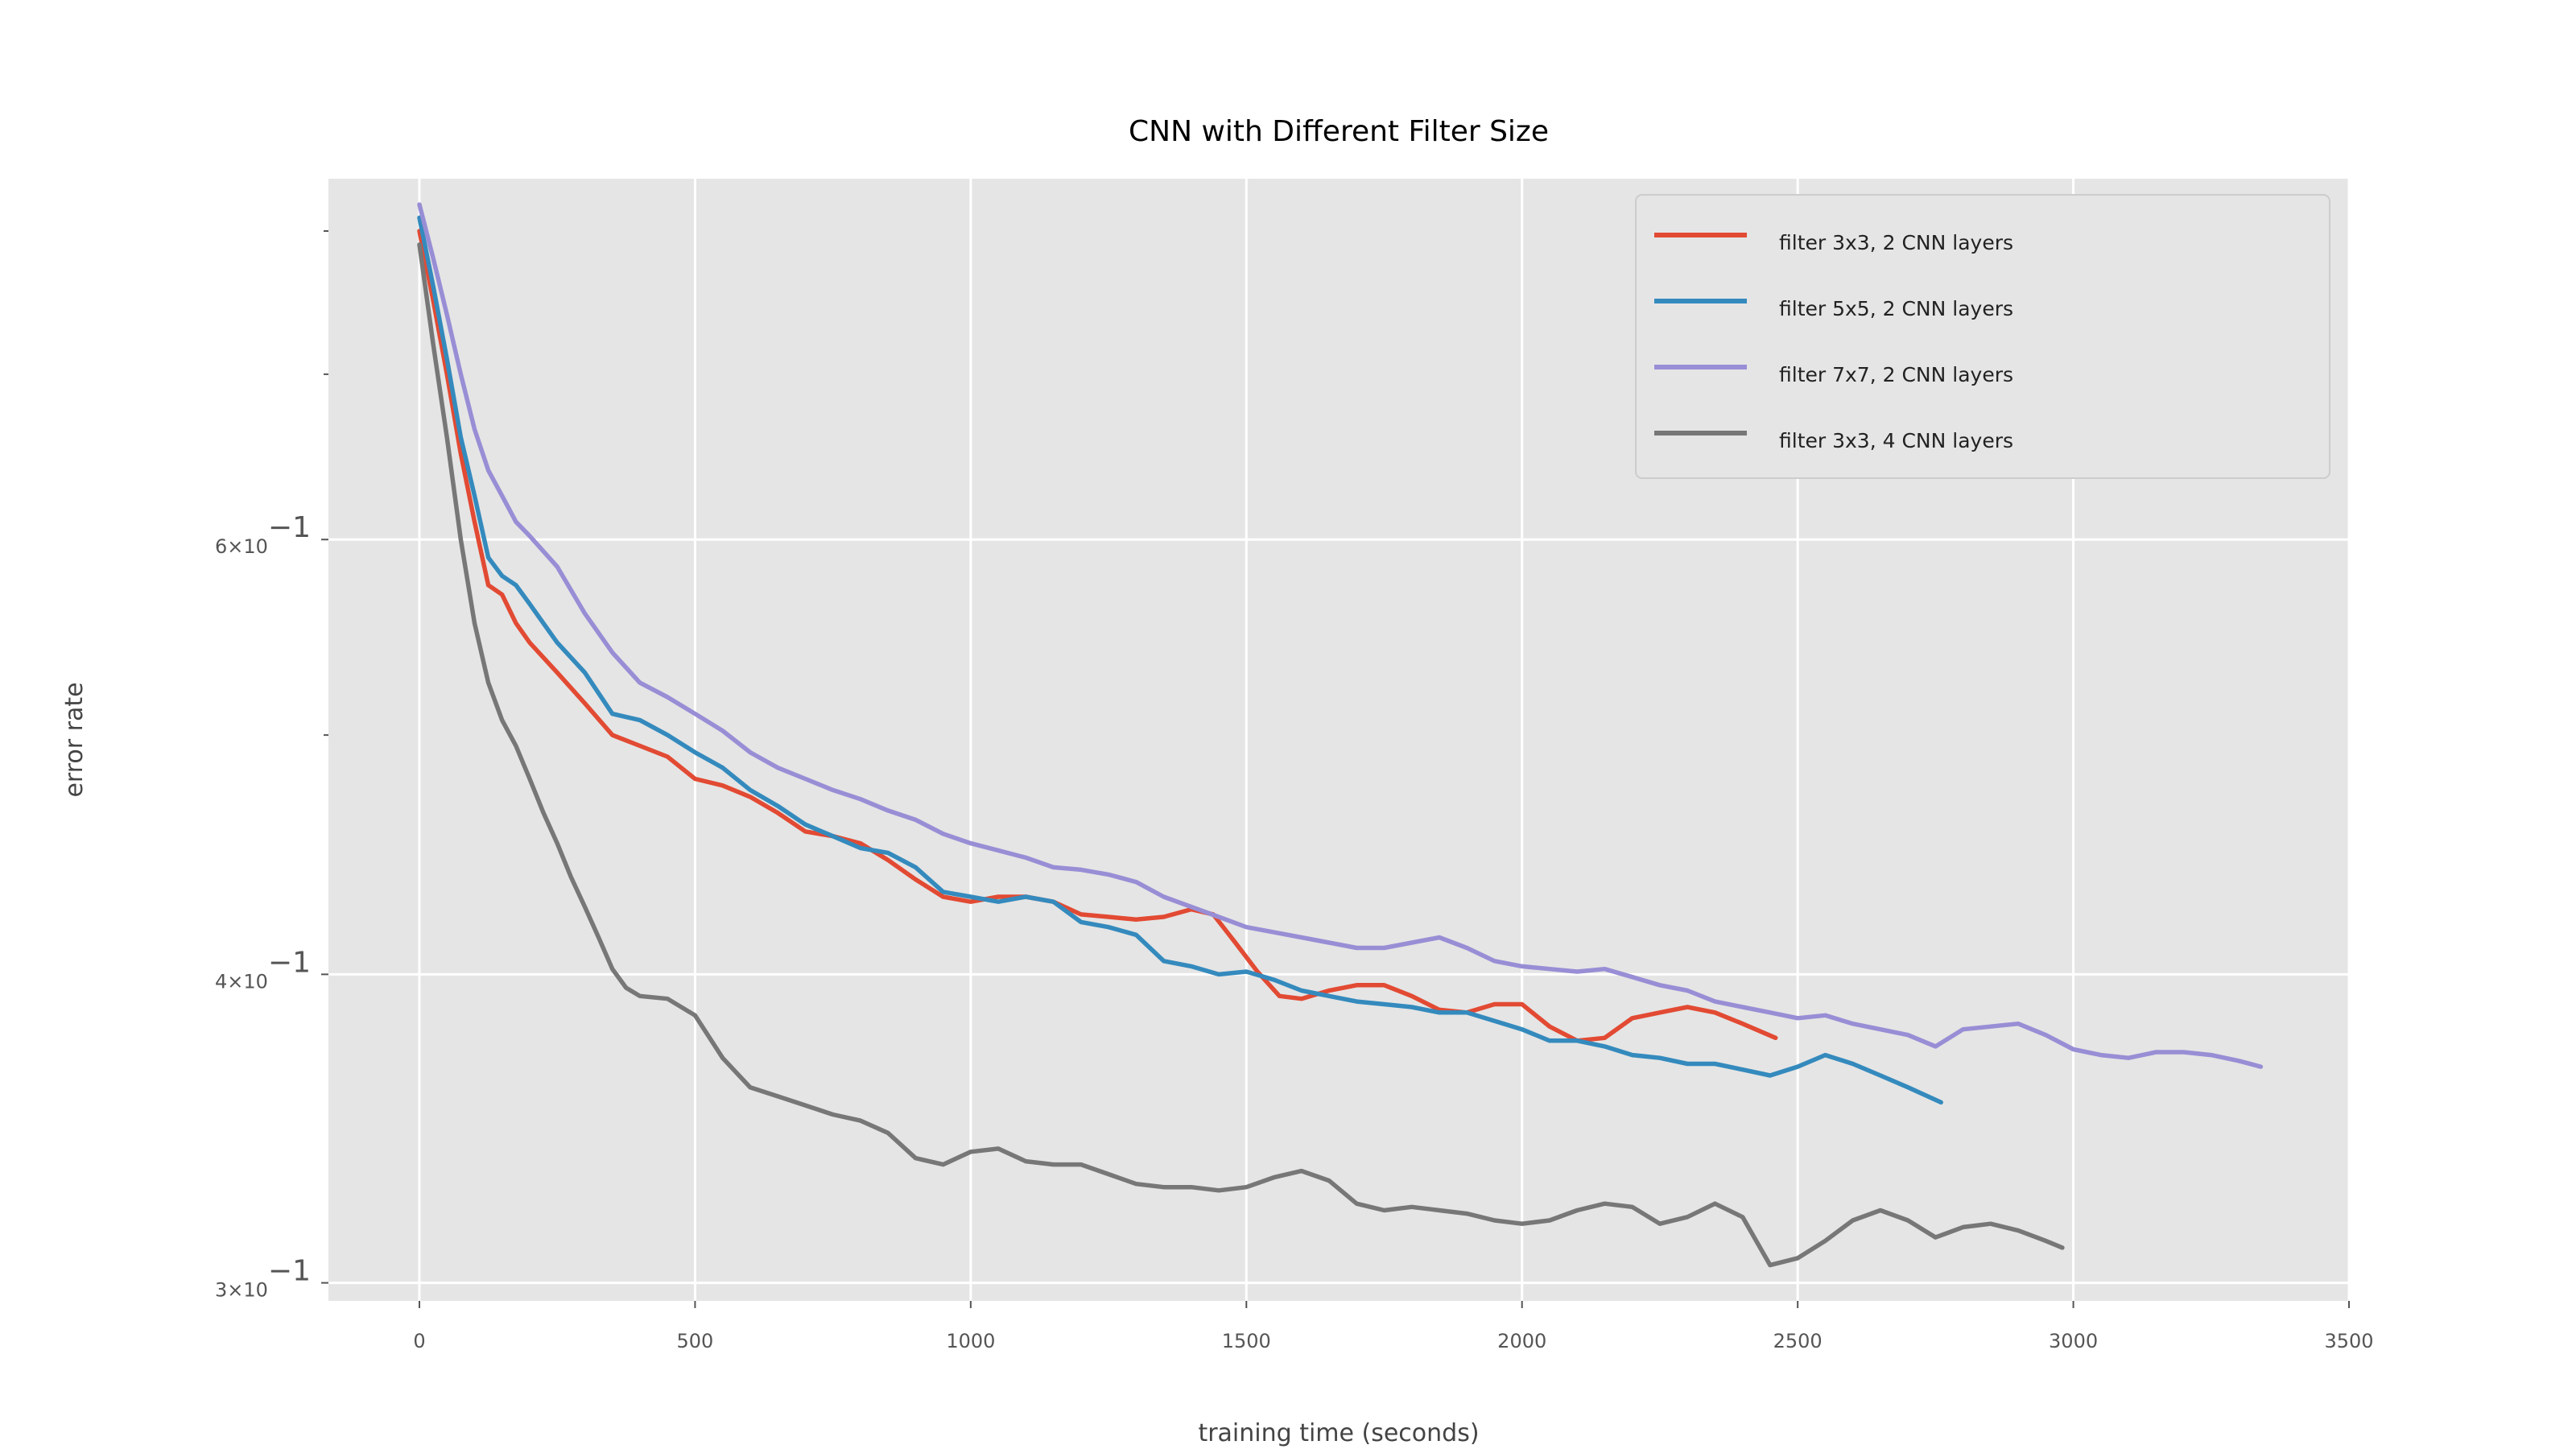  I want to click on y-tick-label: 4×10⁻¹, so click(263, 969).